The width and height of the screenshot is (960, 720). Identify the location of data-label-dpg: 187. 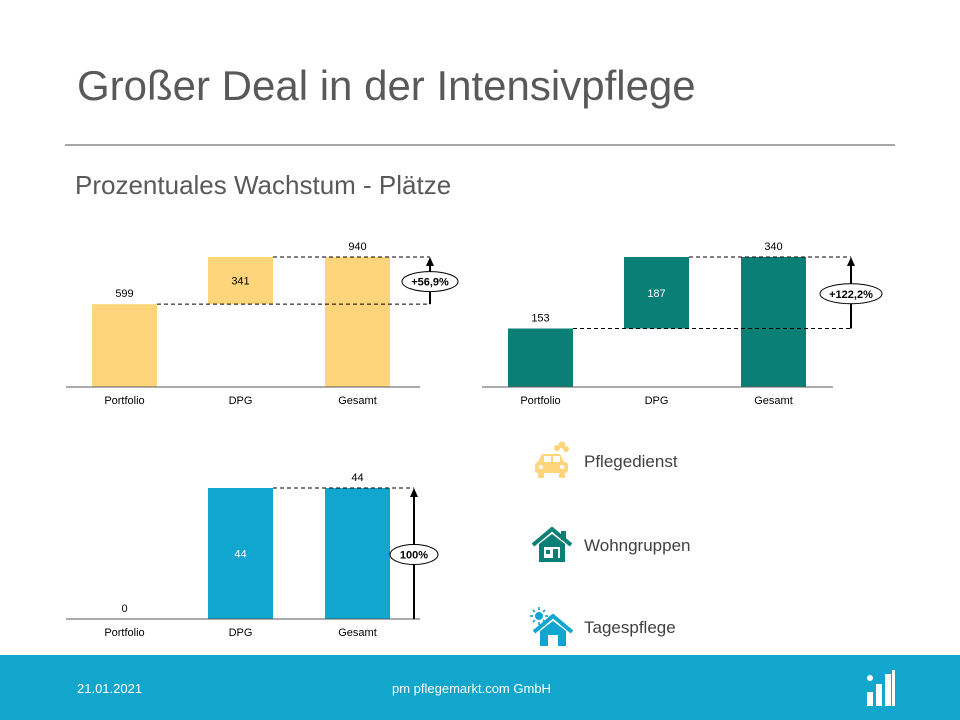
(656, 294).